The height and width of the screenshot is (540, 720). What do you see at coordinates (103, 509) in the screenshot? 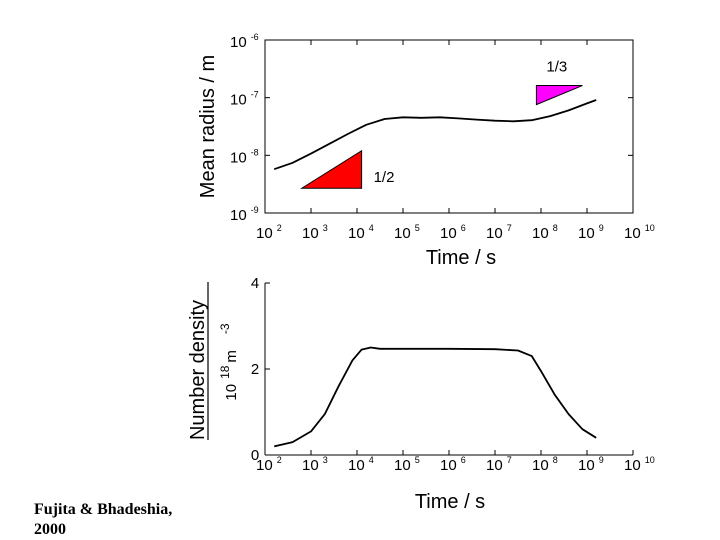
I see `citation-line-1: Fujita & Bhadeshia,` at bounding box center [103, 509].